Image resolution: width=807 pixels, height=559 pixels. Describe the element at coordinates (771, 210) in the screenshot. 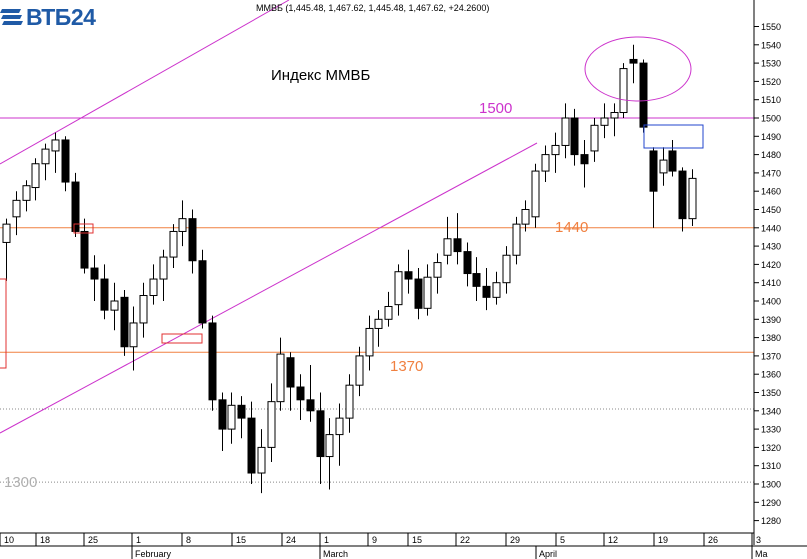

I see `y-tick-label: 1450` at that location.